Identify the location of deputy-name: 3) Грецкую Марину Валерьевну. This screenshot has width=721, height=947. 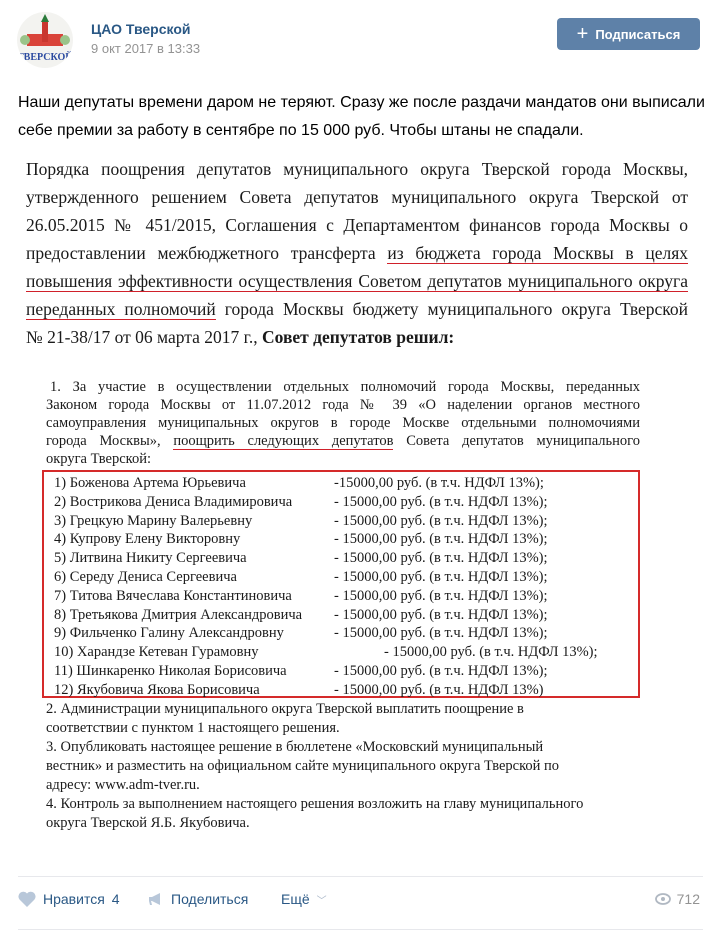
(153, 520).